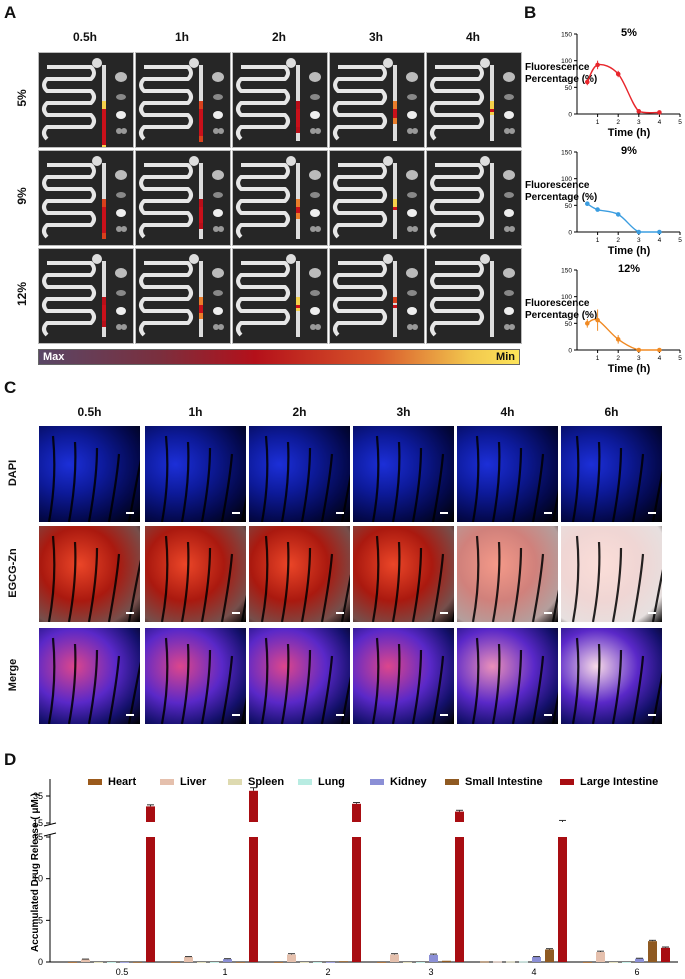 The image size is (685, 979). I want to click on panel-b-letter: B, so click(530, 12).